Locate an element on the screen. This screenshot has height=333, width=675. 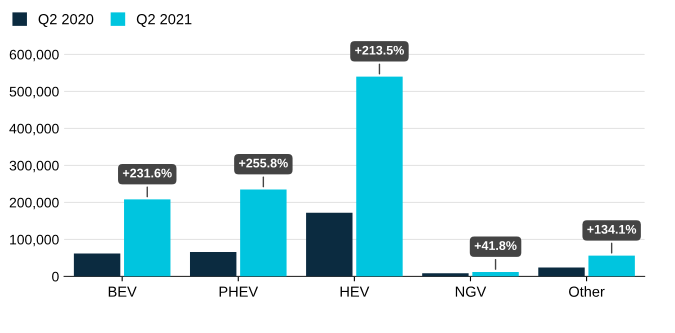
annotation: +213.5% is located at coordinates (379, 50).